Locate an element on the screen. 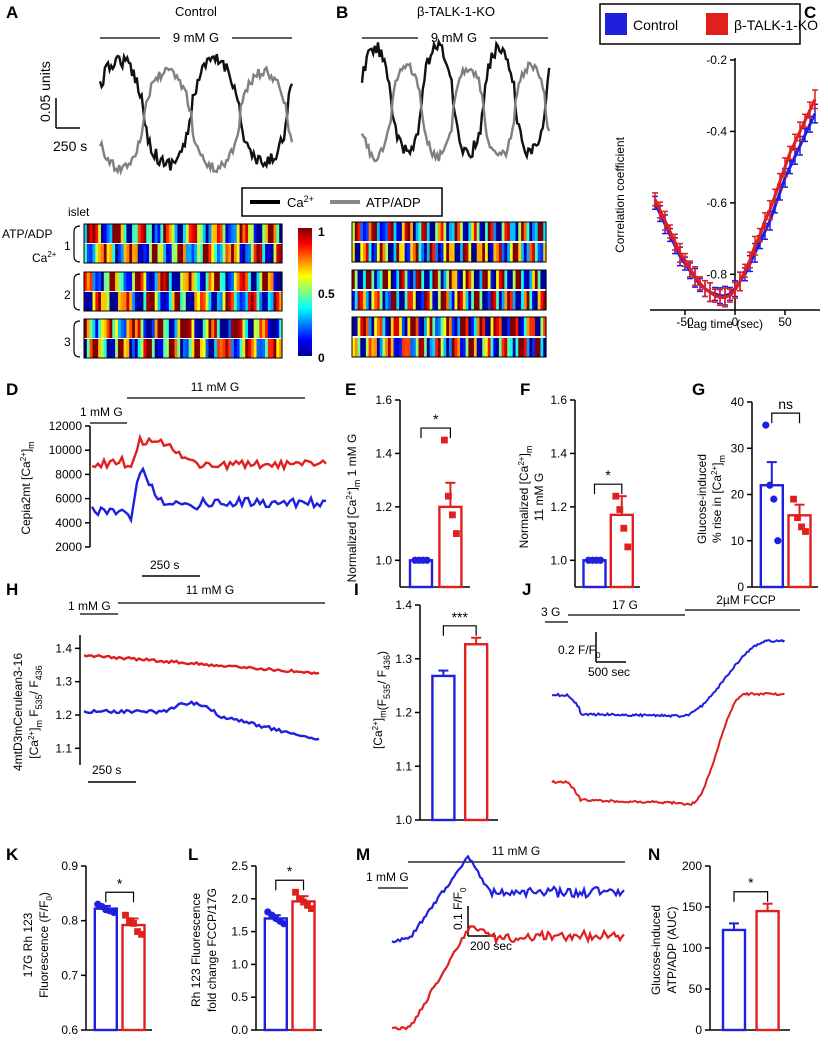 Image resolution: width=828 pixels, height=1050 pixels. panel-c-x-tick-label: -50 is located at coordinates (685, 322).